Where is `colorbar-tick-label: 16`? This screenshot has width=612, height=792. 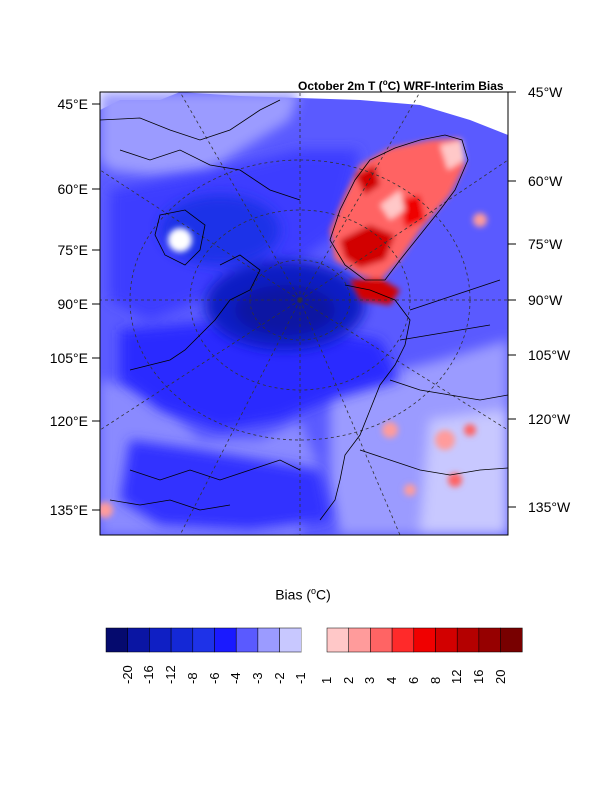
colorbar-tick-label: 16 is located at coordinates (478, 676).